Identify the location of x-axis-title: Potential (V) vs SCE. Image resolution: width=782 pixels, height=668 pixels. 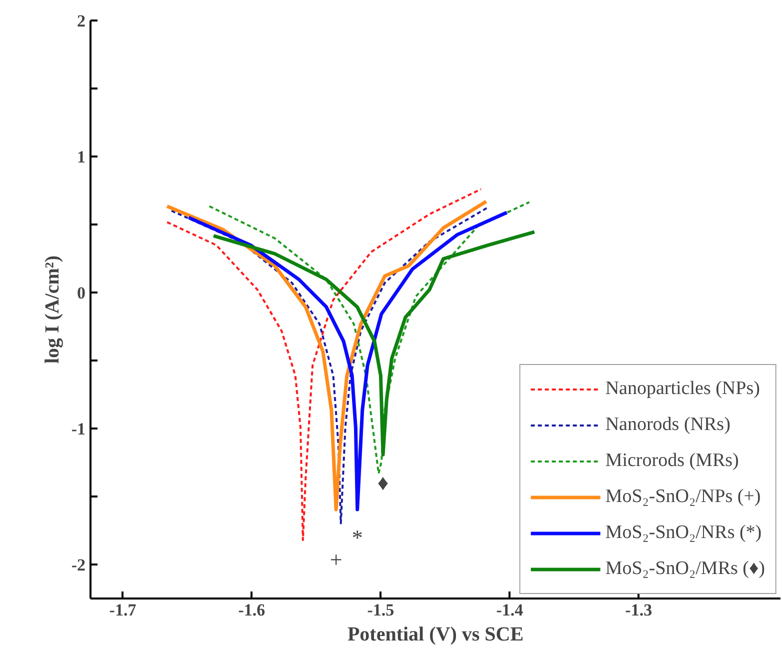
(435, 635).